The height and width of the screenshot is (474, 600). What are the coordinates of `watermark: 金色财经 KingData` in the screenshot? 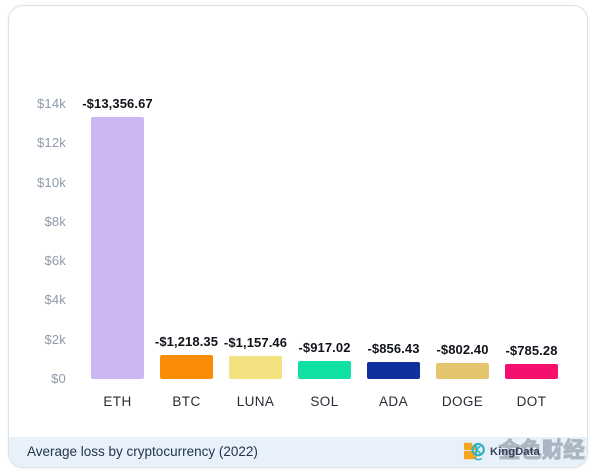 It's located at (524, 451).